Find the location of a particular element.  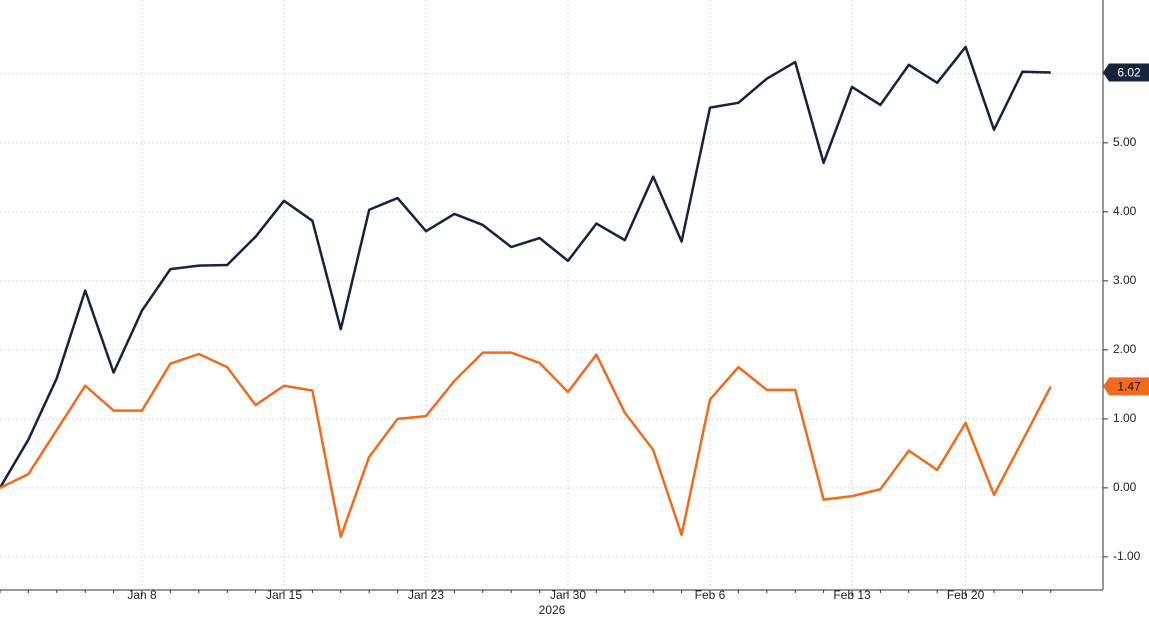

y-tick-label: 1.00 is located at coordinates (1125, 418).